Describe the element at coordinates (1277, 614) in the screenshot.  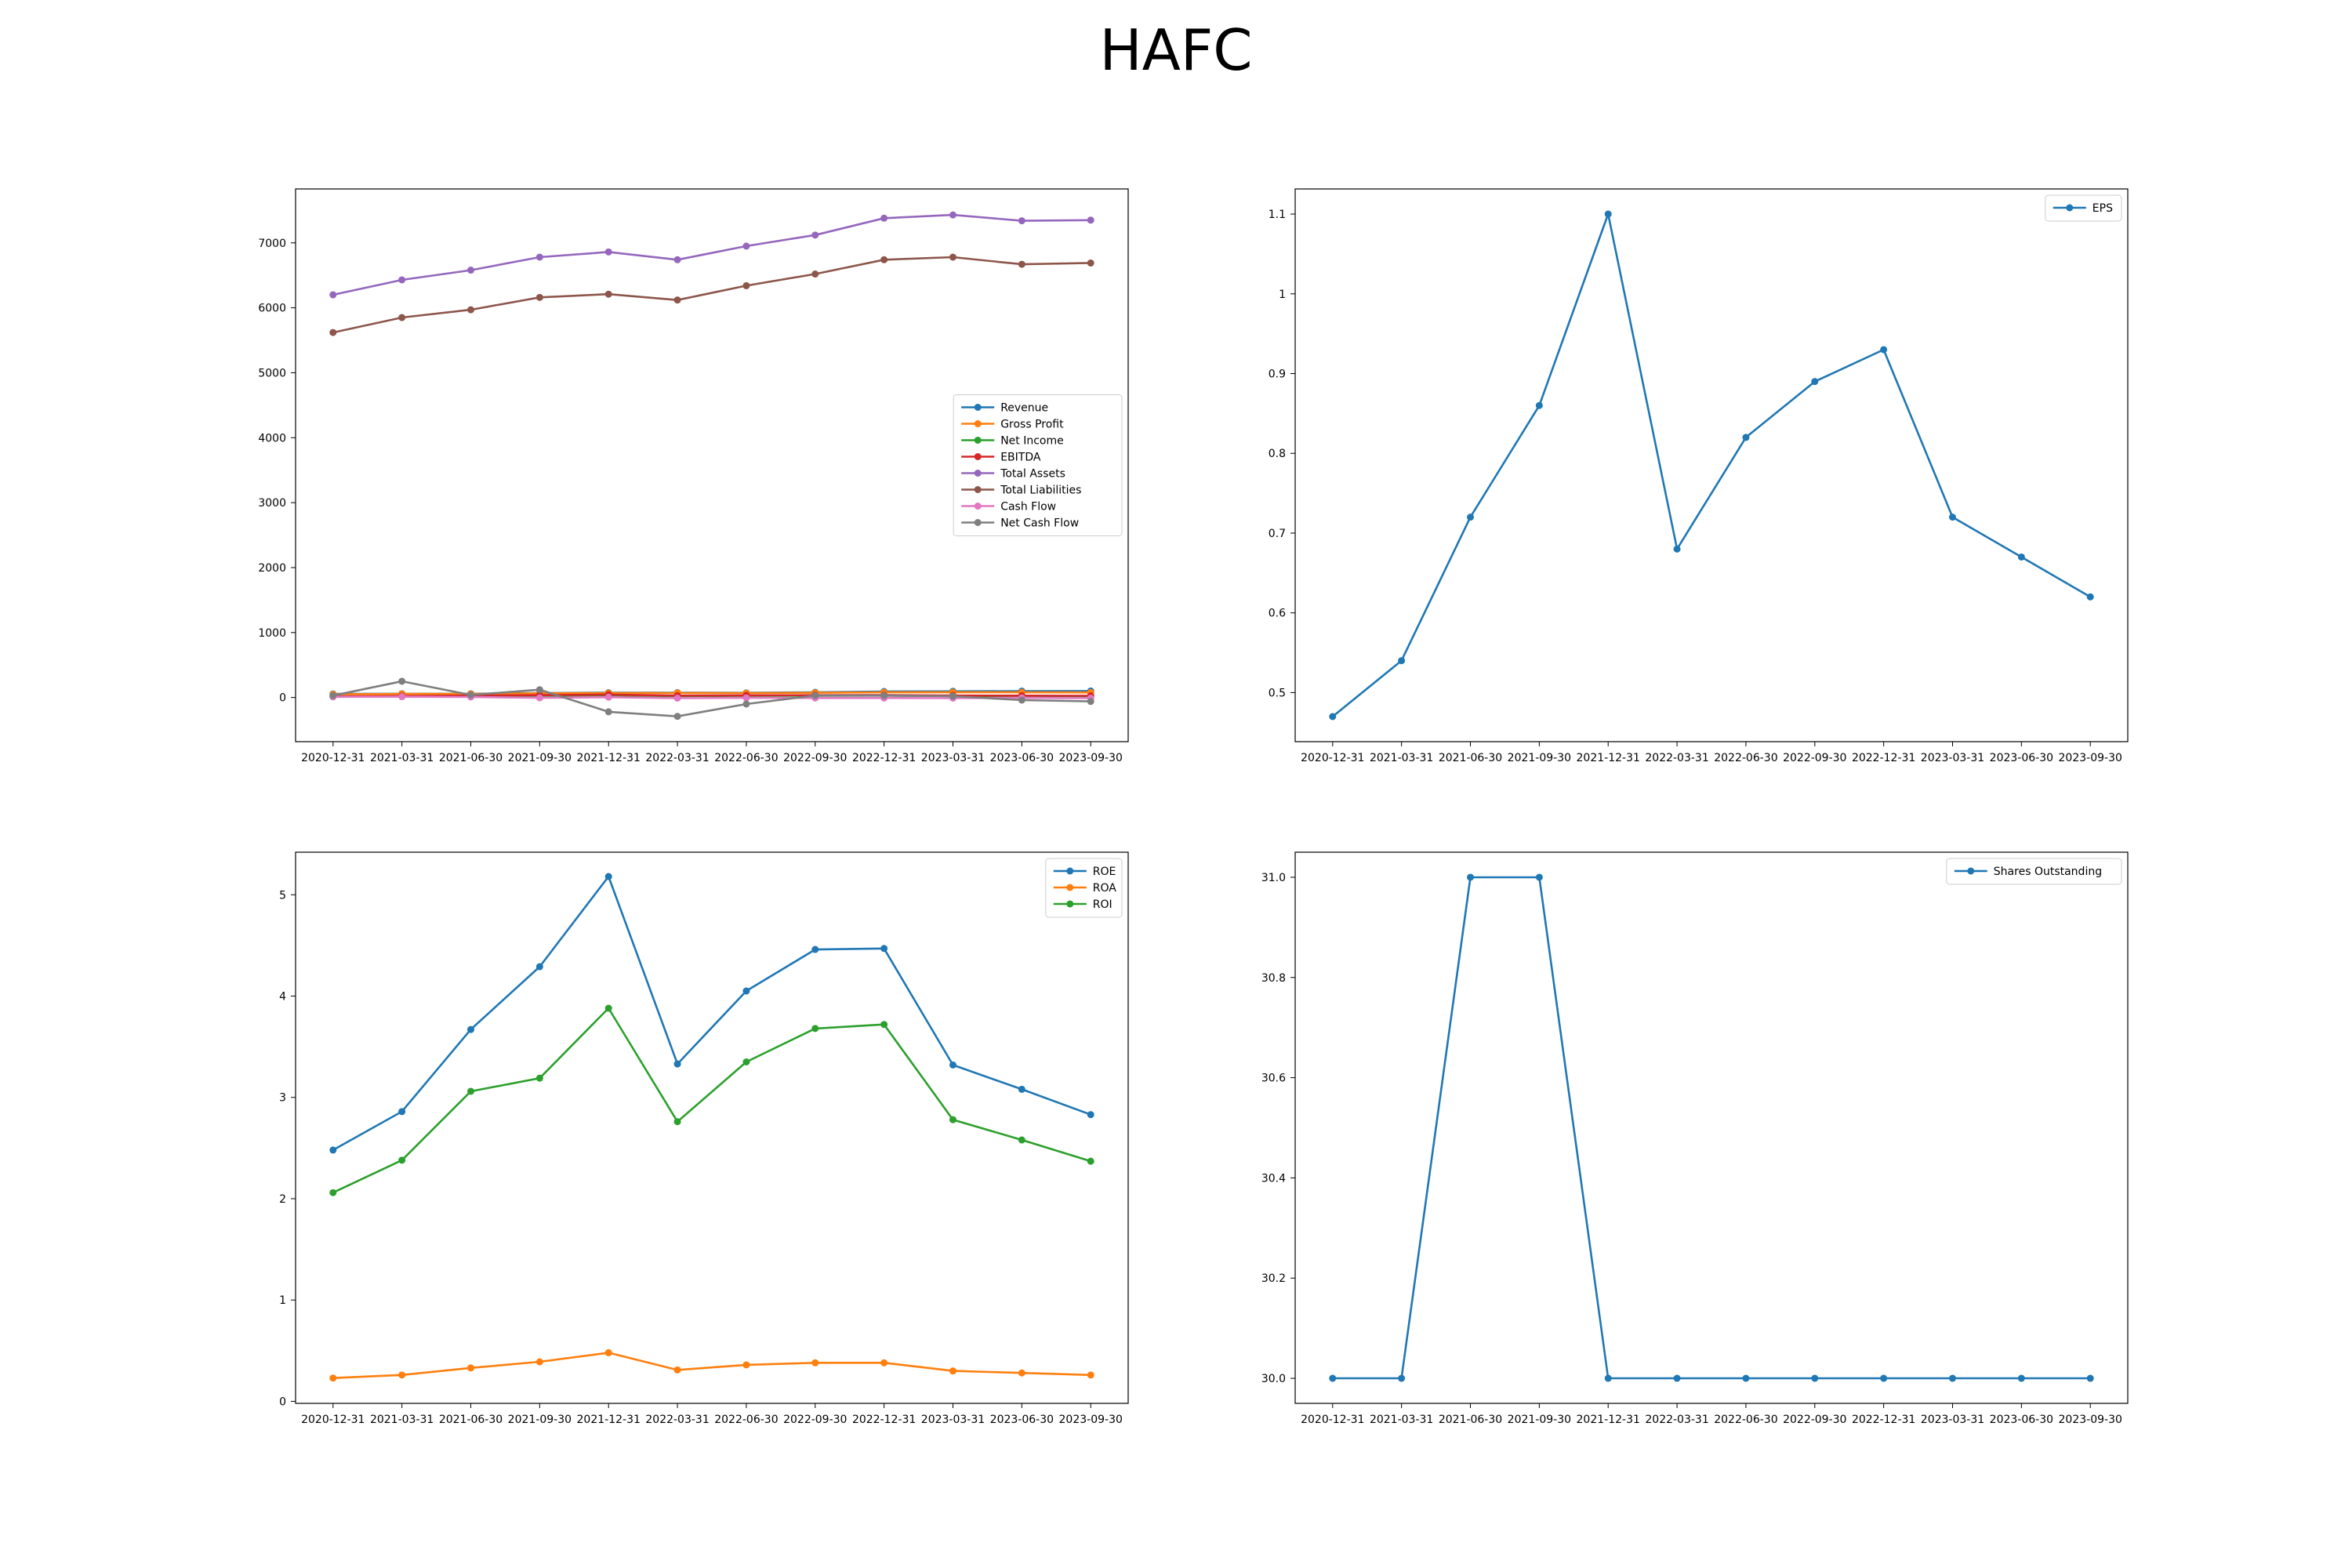
I see `y-tick-label: 0.6` at that location.